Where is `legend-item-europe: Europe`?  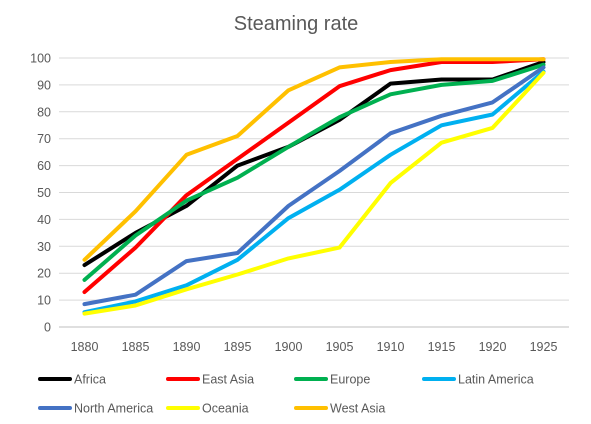 legend-item-europe: Europe is located at coordinates (332, 380).